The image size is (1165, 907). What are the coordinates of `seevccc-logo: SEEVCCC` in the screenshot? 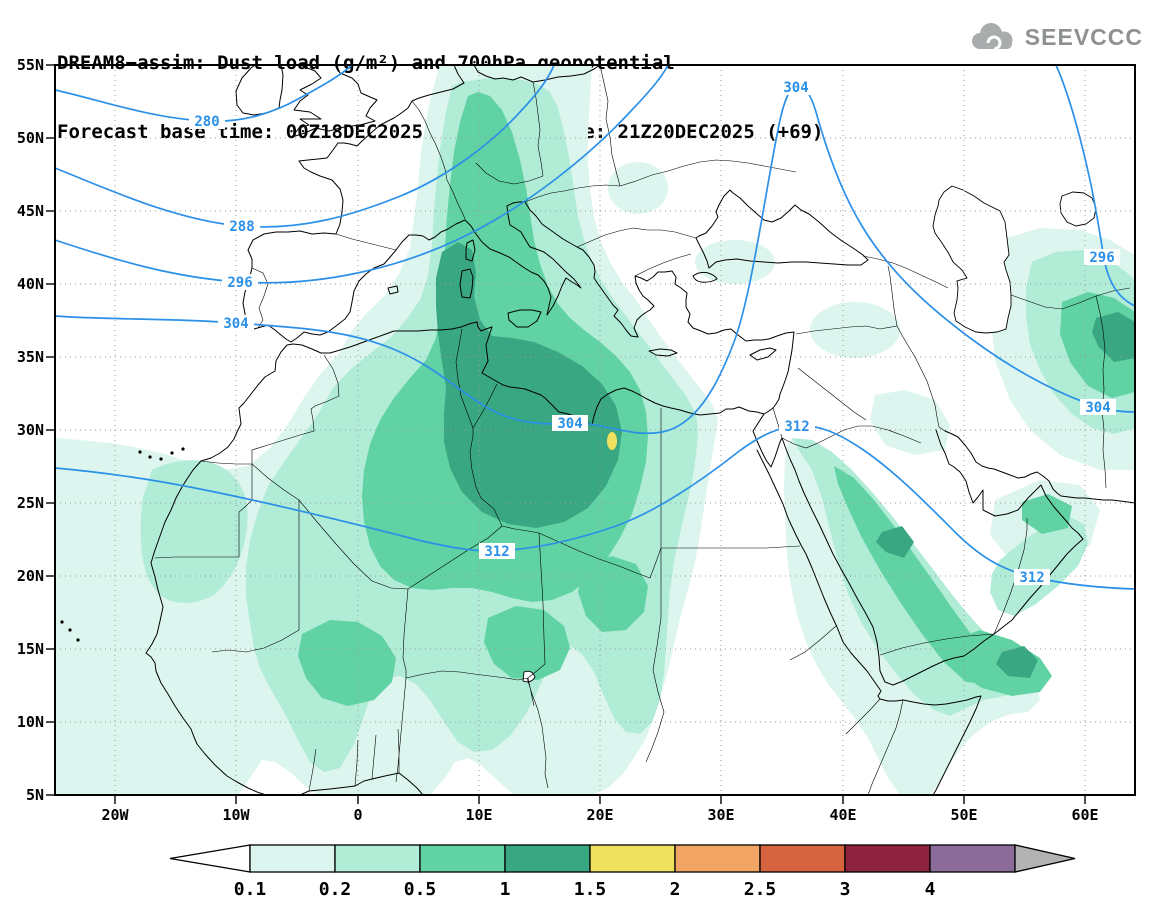 It's located at (1054, 37).